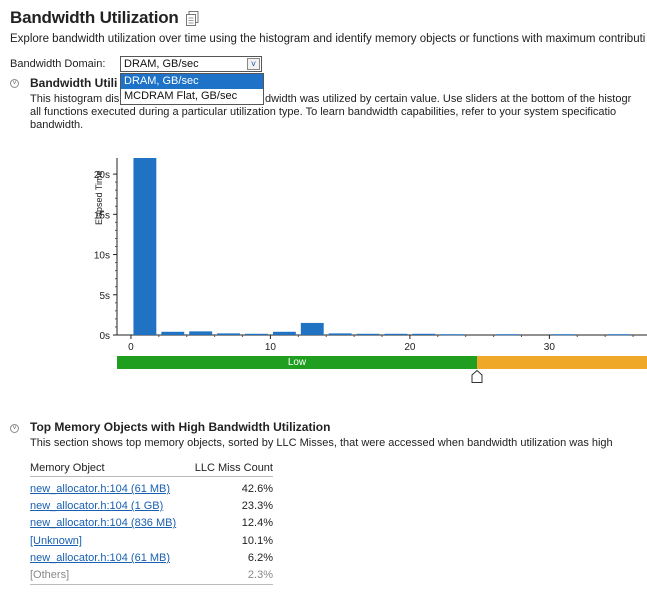 This screenshot has height=599, width=647. Describe the element at coordinates (58, 64) in the screenshot. I see `bandwidth-domain-label: Bandwidth Domain:` at that location.